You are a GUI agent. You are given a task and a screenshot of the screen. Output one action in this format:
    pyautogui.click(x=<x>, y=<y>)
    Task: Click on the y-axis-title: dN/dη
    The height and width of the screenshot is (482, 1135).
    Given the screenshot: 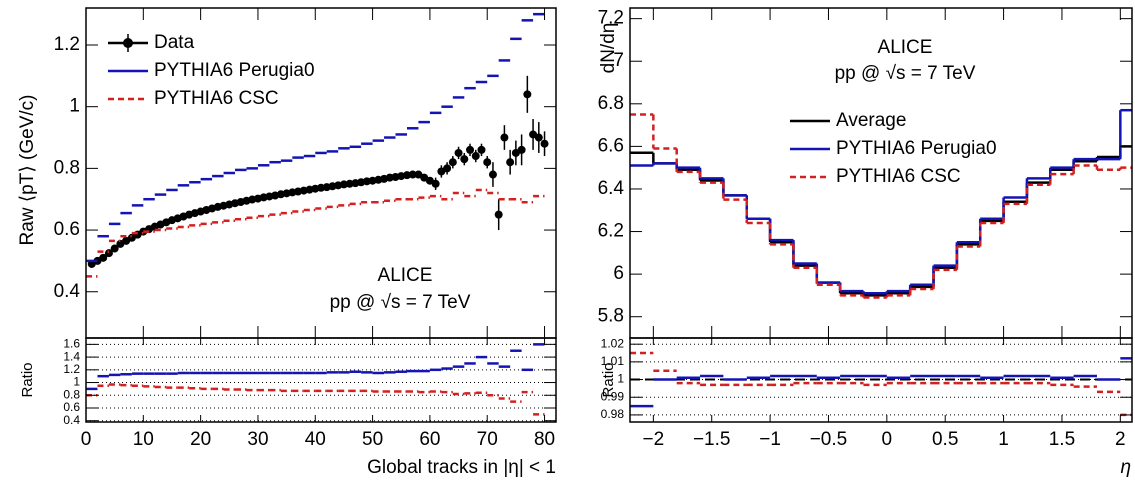 What is the action you would take?
    pyautogui.click(x=608, y=48)
    